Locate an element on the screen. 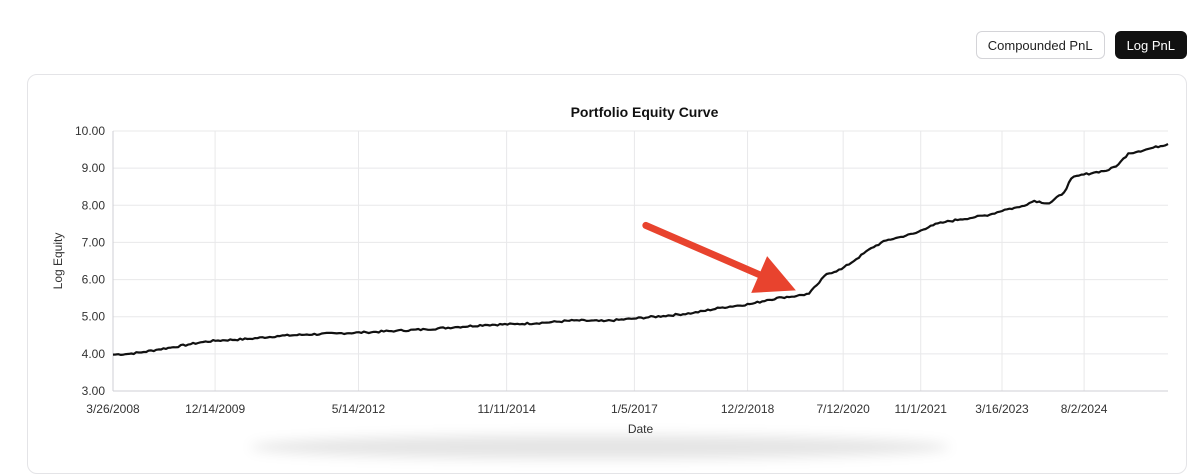  y-tick-label: 10.00 is located at coordinates (90, 131).